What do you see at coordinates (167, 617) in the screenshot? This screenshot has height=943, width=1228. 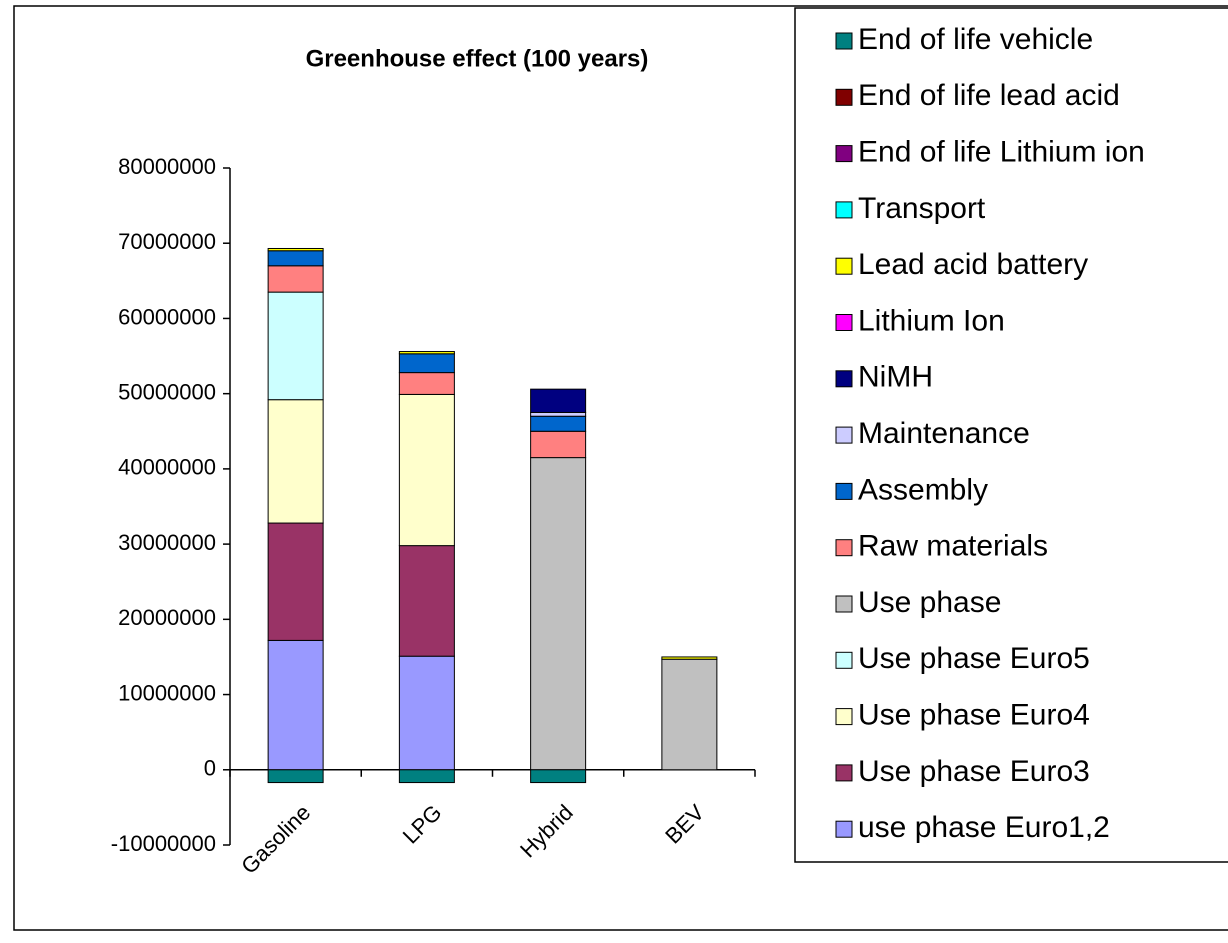 I see `y-tick-label: 20000000` at bounding box center [167, 617].